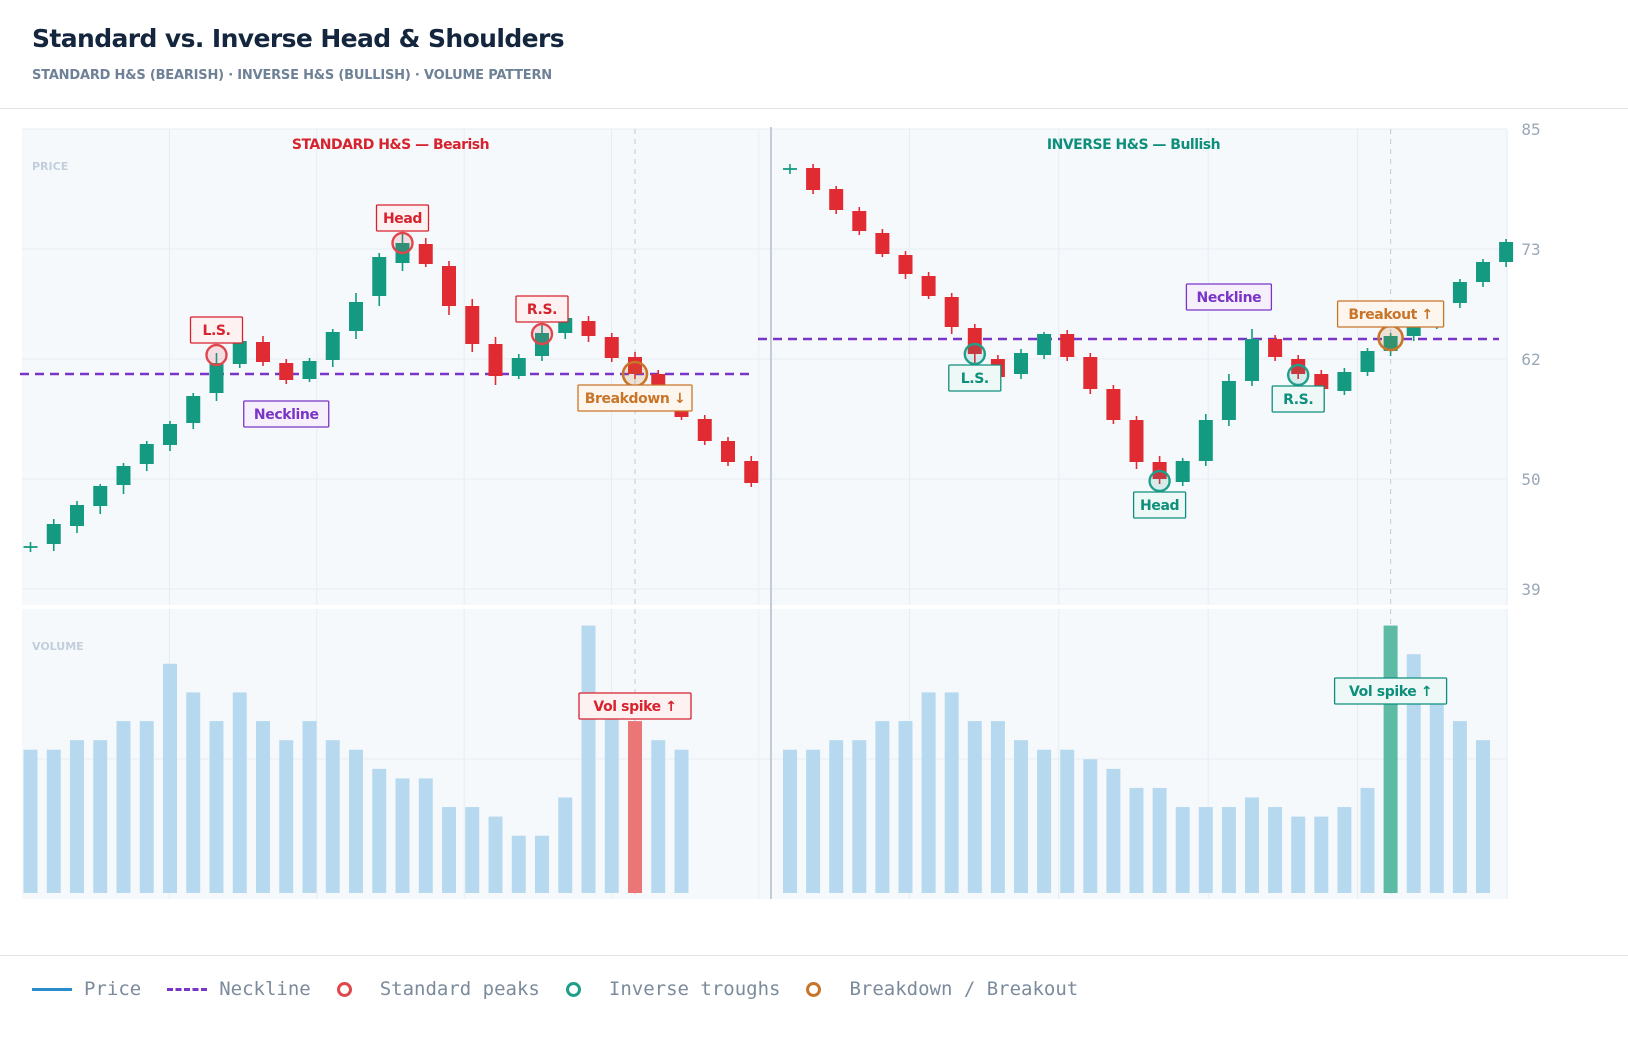 Image resolution: width=1628 pixels, height=1043 pixels. What do you see at coordinates (1530, 359) in the screenshot?
I see `y-tick-label: 62` at bounding box center [1530, 359].